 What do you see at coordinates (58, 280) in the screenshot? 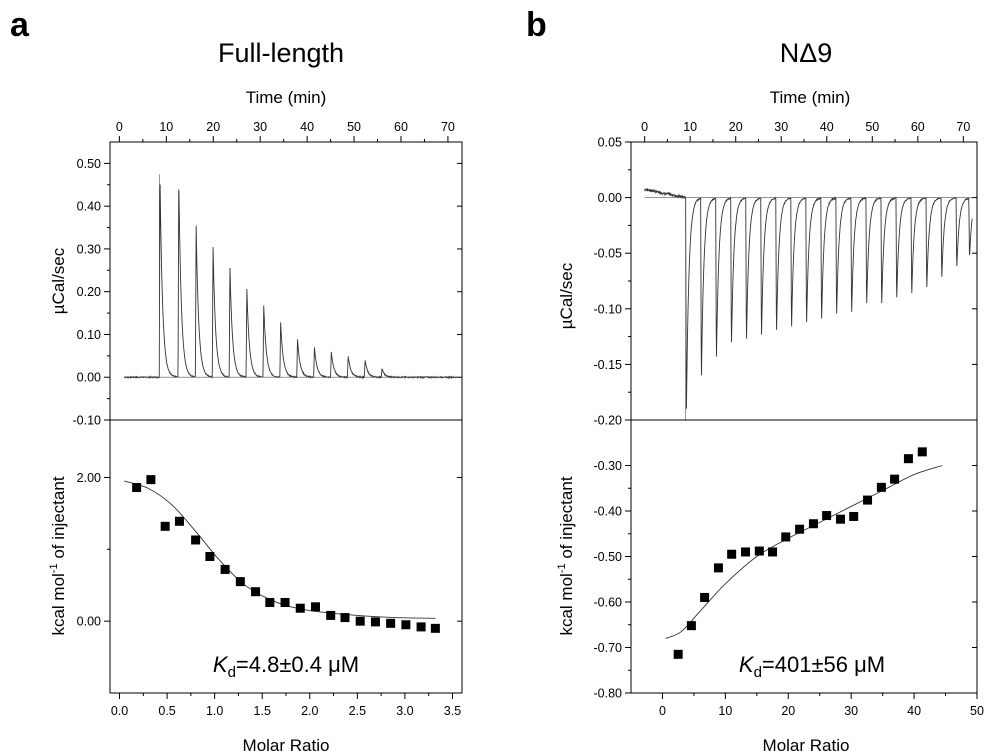
I see `panel-a-thermogram-ylabel: µCal/sec` at bounding box center [58, 280].